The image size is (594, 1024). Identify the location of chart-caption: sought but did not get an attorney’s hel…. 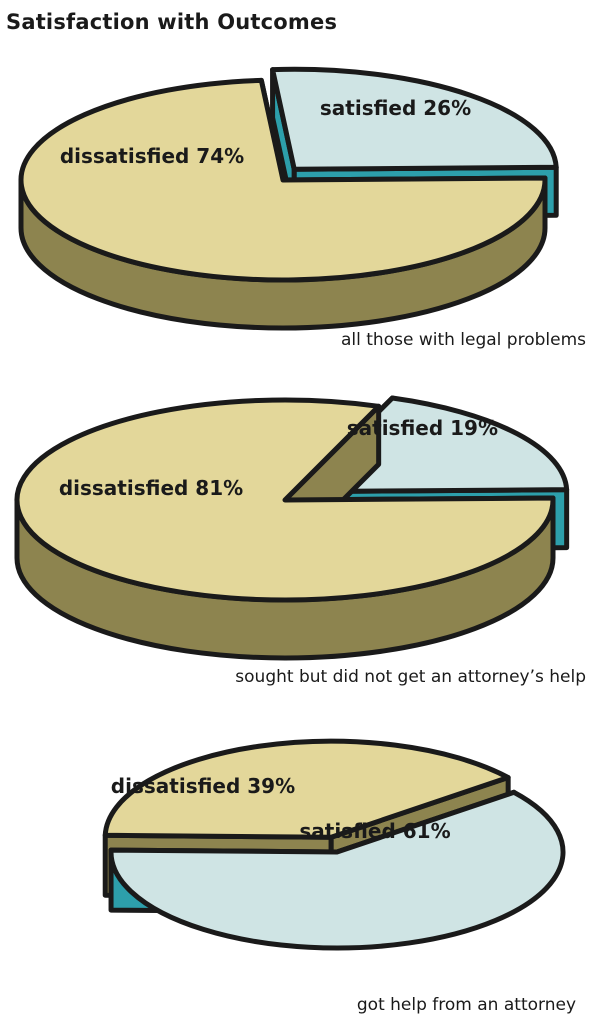
(410, 677).